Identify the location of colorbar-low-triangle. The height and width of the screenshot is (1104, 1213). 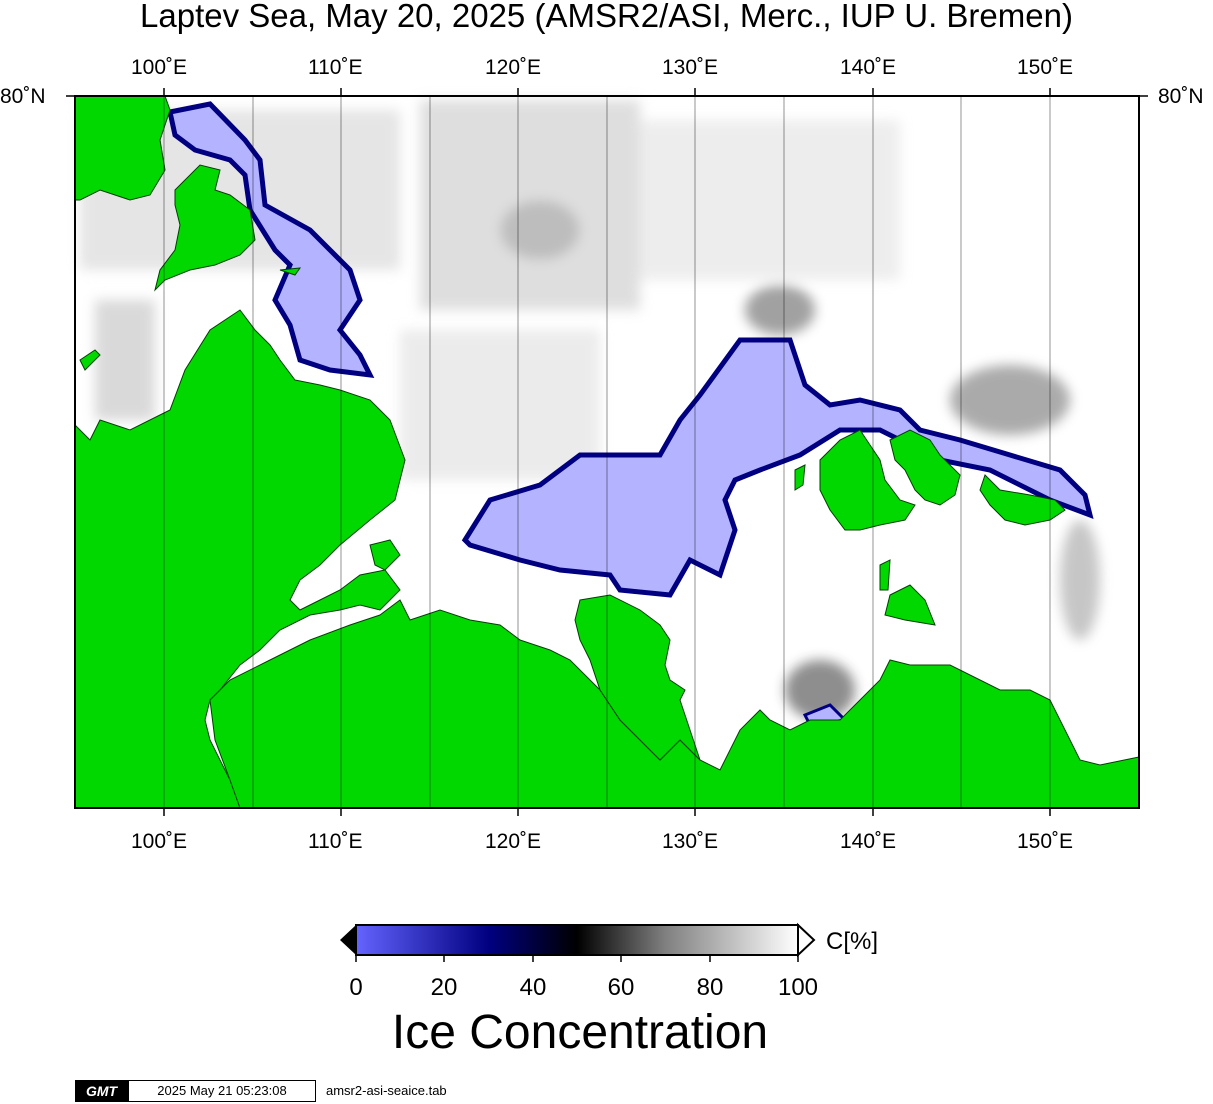
(348, 940).